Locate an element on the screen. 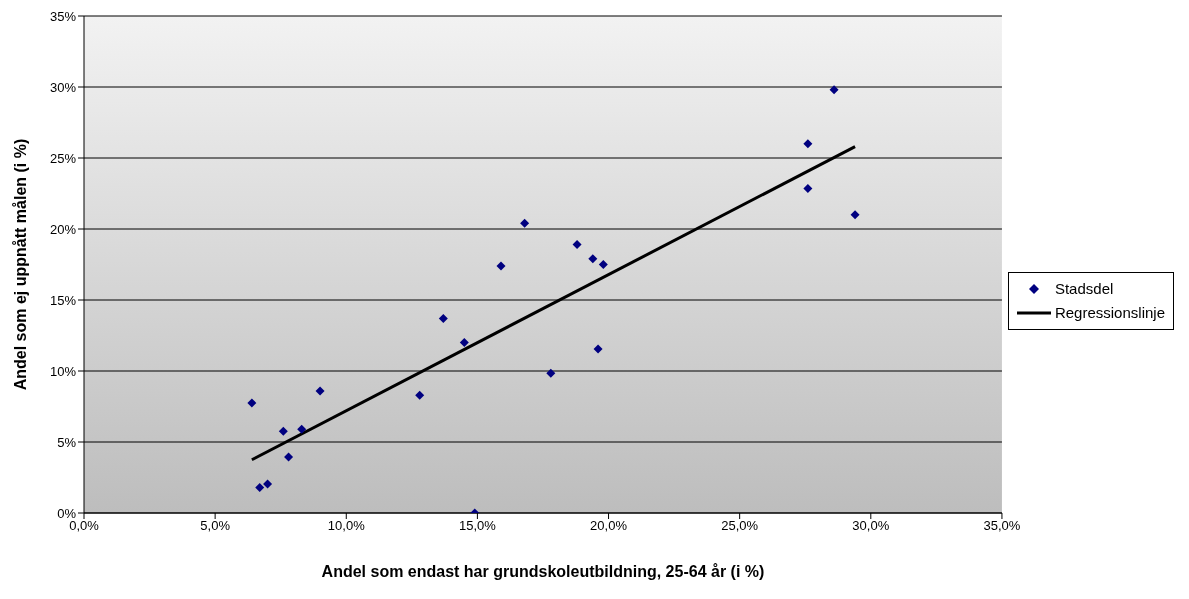 Image resolution: width=1189 pixels, height=599 pixels. x-tick-label: 25,0% is located at coordinates (740, 526).